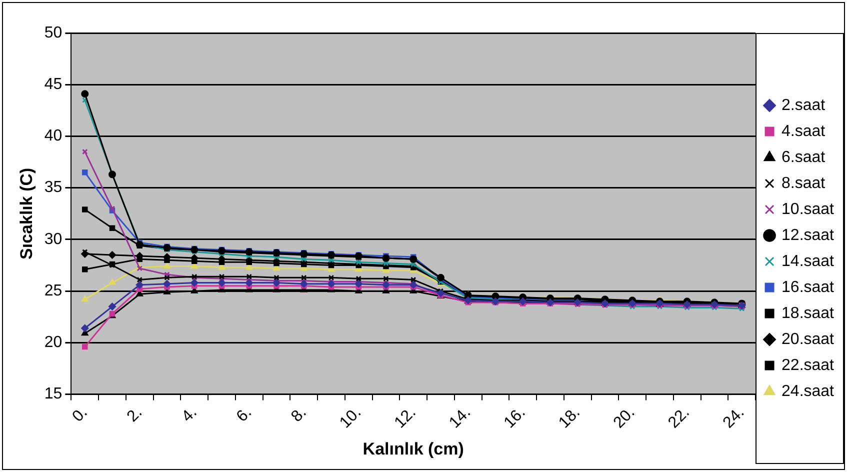 The width and height of the screenshot is (847, 472). I want to click on legend-label: 20.saat, so click(808, 339).